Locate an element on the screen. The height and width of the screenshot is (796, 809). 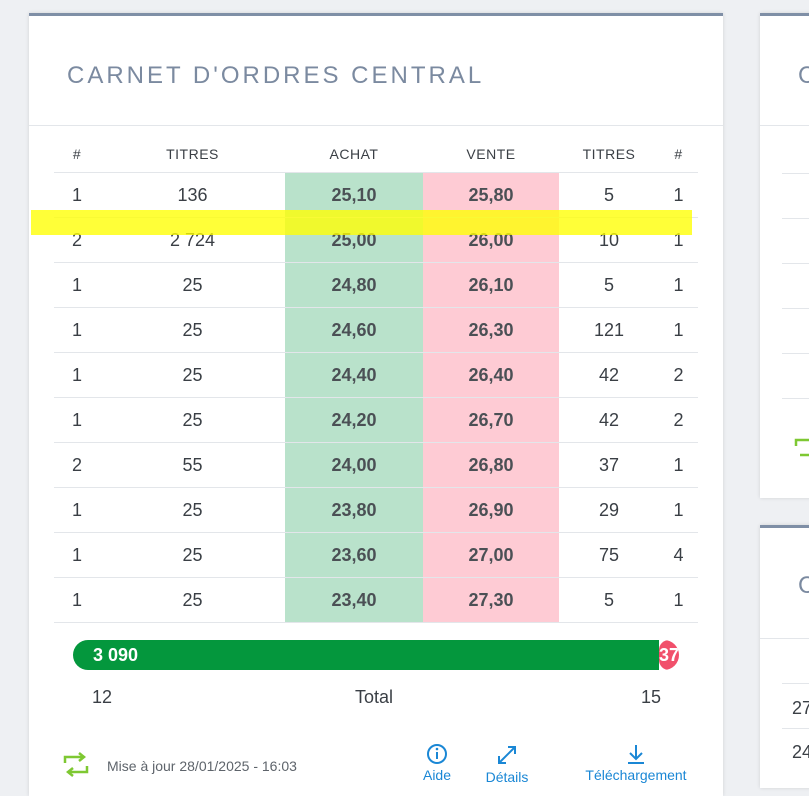
sell-price: 26,40 is located at coordinates (491, 375).